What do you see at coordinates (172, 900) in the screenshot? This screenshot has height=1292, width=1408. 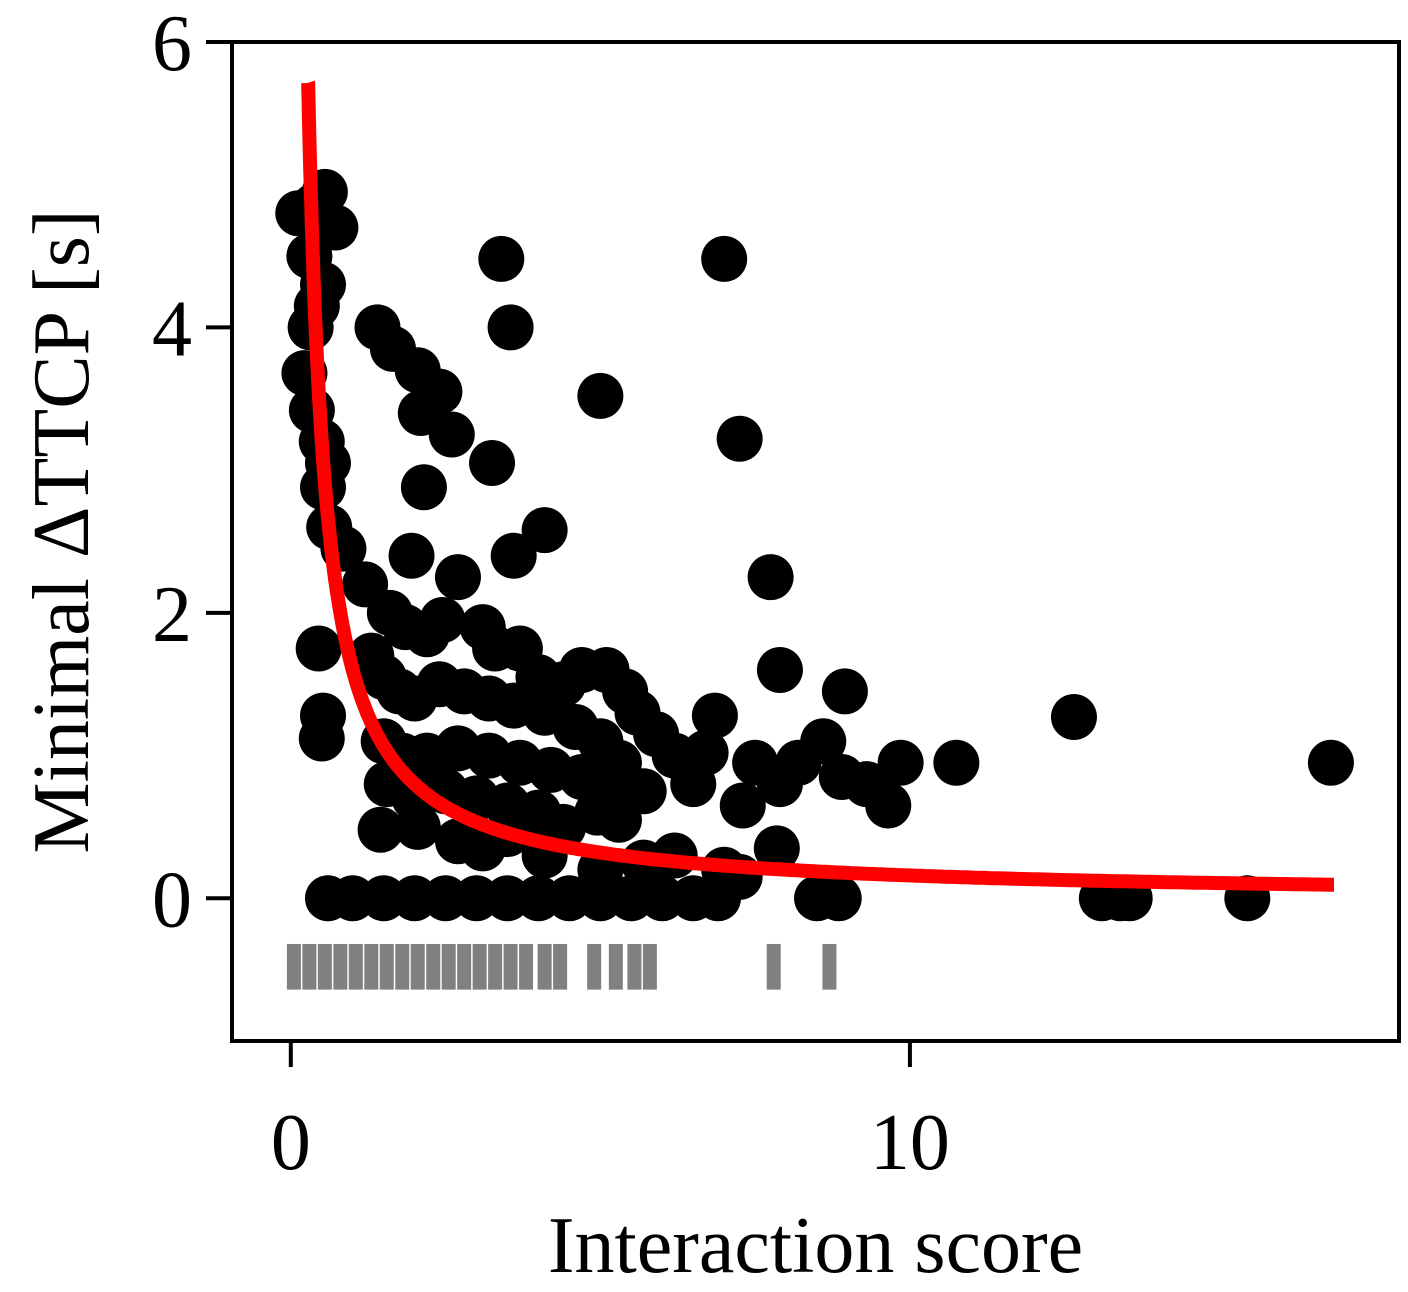 I see `y-tick-label: 0` at bounding box center [172, 900].